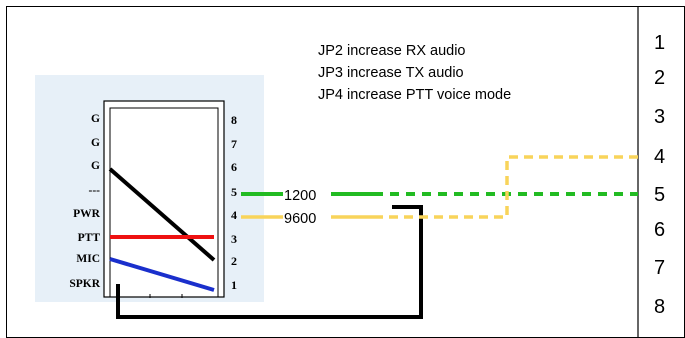  What do you see at coordinates (95, 191) in the screenshot?
I see `signal-label-nc-5: ---` at bounding box center [95, 191].